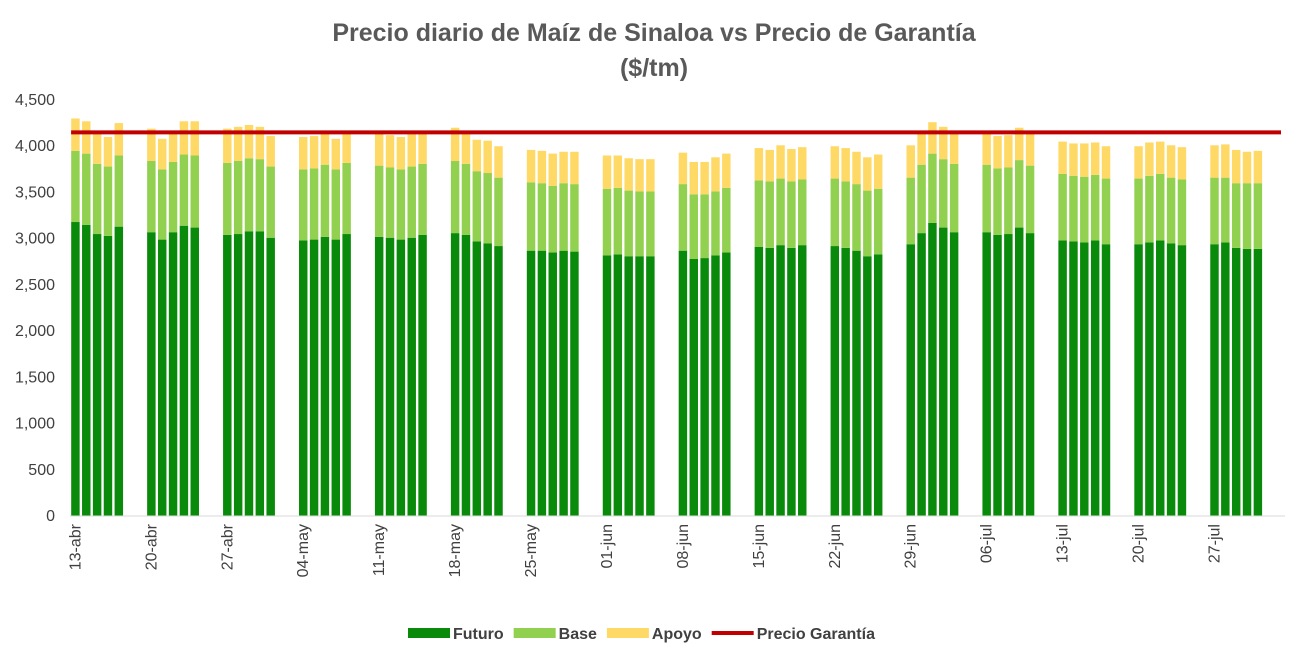 The height and width of the screenshot is (653, 1308). What do you see at coordinates (41, 470) in the screenshot?
I see `y-tick-label: 500` at bounding box center [41, 470].